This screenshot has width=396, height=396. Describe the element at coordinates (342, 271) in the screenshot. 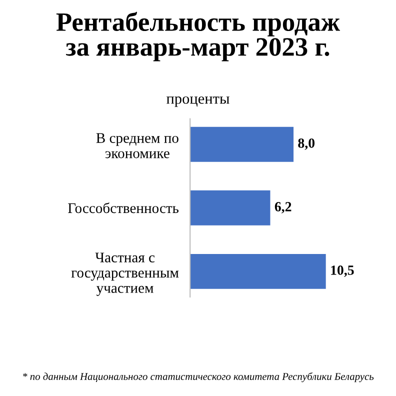

I see `data-label: 10,5` at that location.